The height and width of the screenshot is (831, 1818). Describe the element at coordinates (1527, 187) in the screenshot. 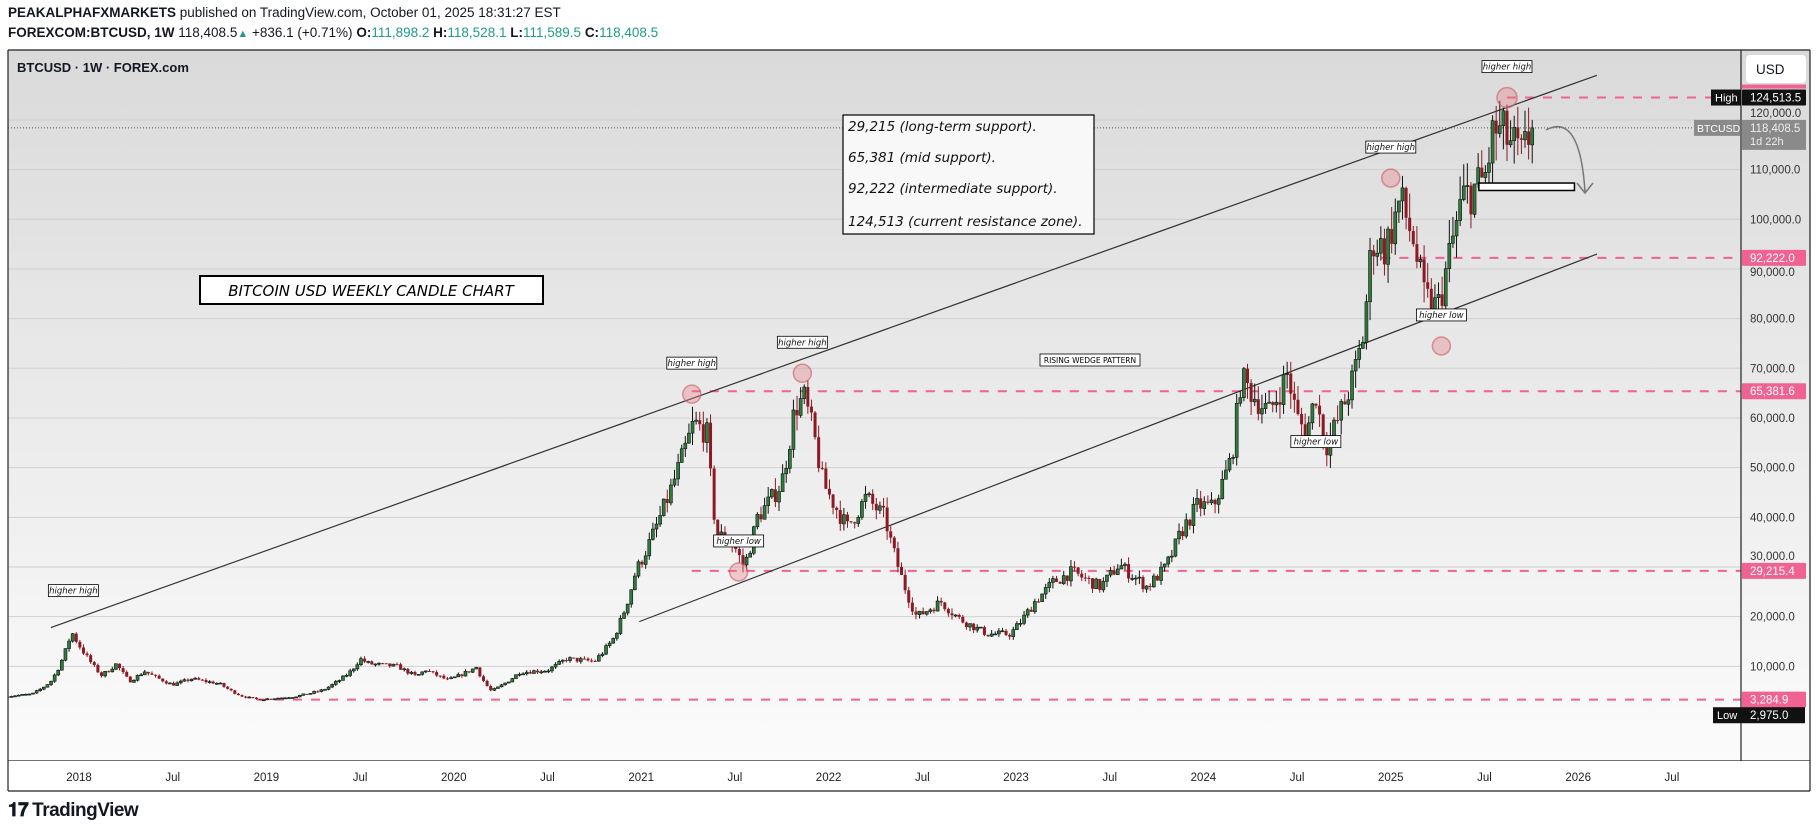

I see `support-zone-rectangle` at that location.